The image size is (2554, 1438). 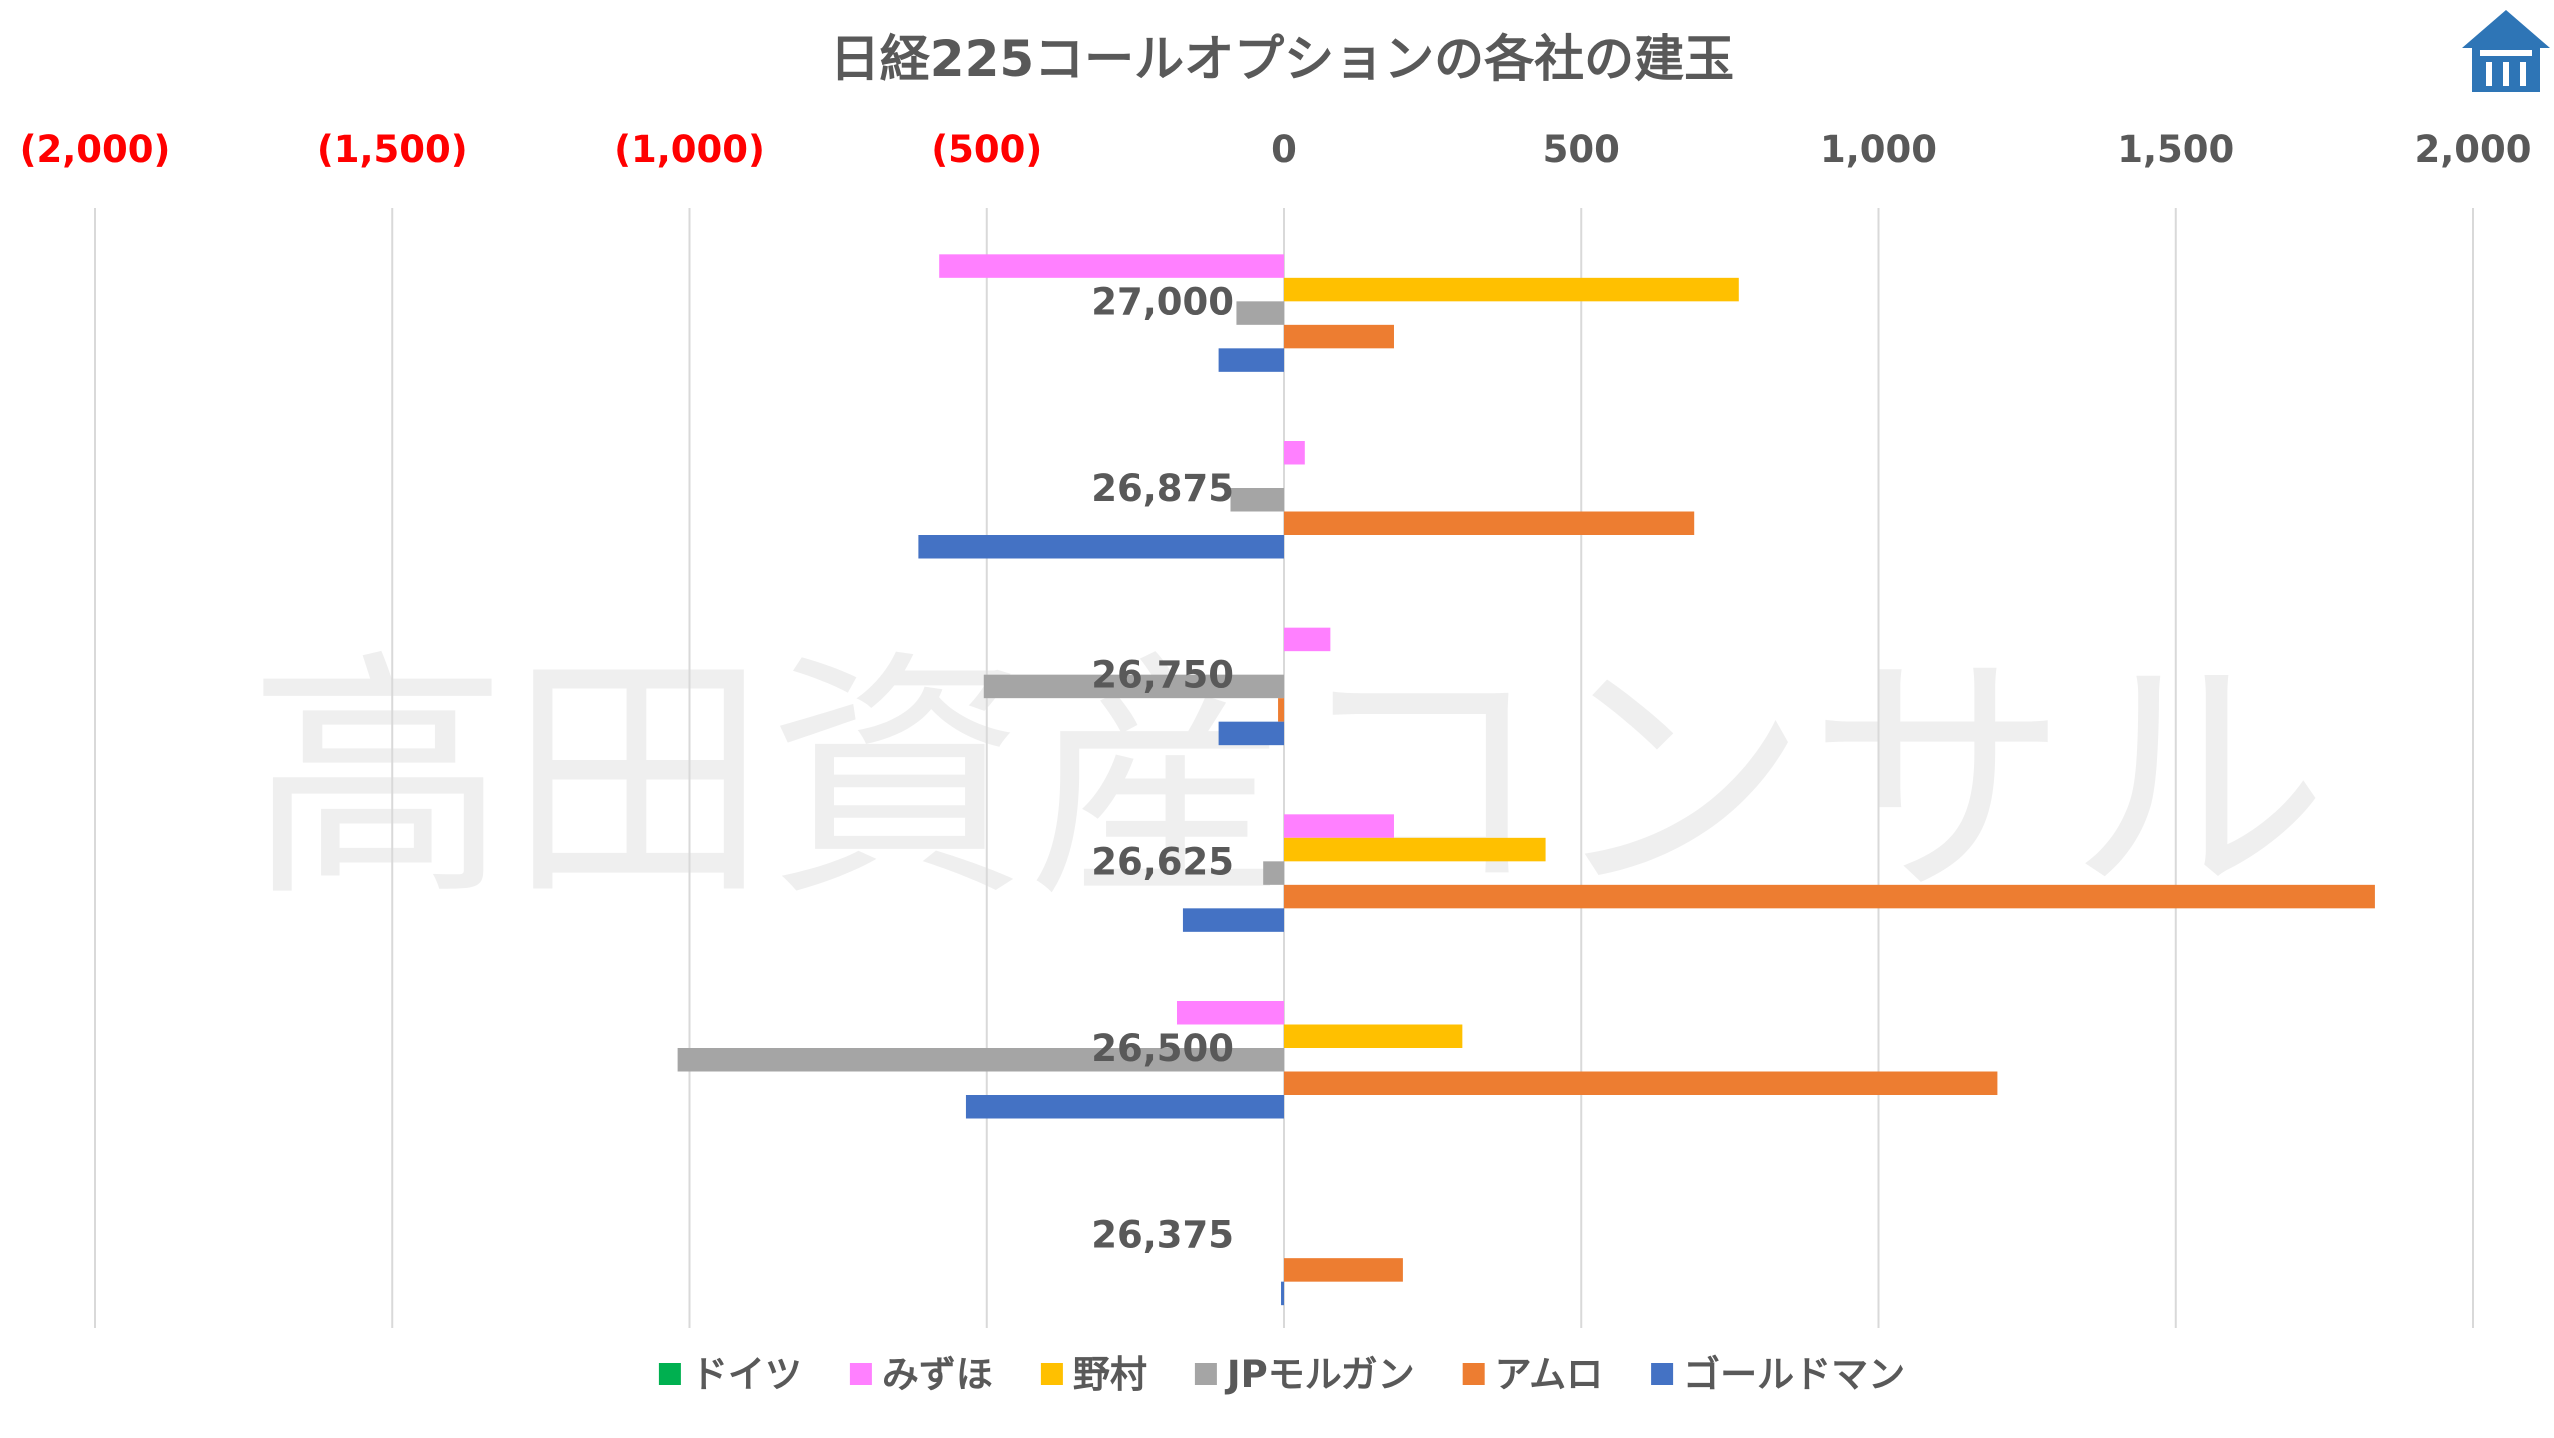 I want to click on legend: ドイツ みずほ 野村 JPモルガン アムロ ゴールドマン, so click(x=1281, y=1374).